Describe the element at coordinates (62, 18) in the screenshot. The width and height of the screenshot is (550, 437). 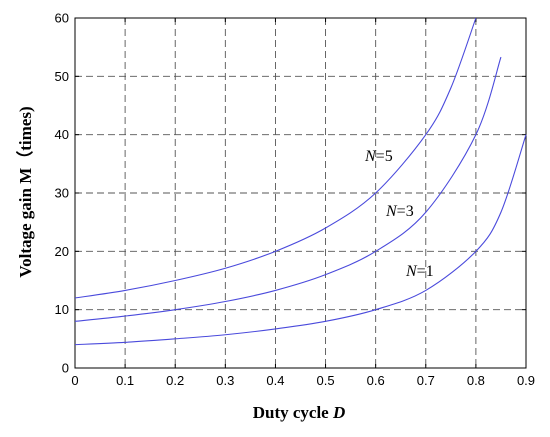
I see `y-tick-label: 60` at that location.